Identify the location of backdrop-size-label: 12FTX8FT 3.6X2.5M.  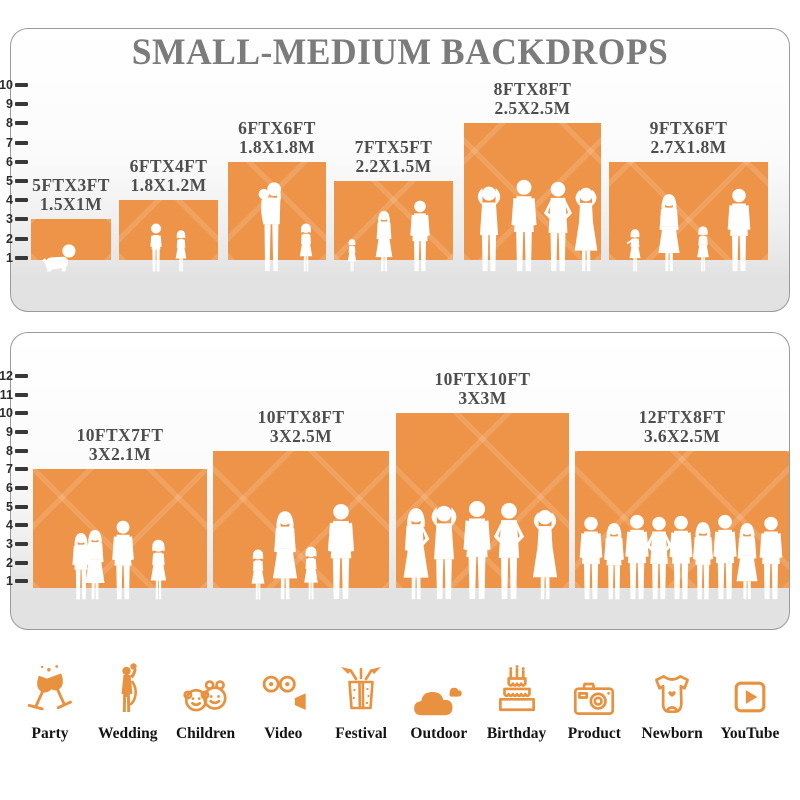
(682, 426).